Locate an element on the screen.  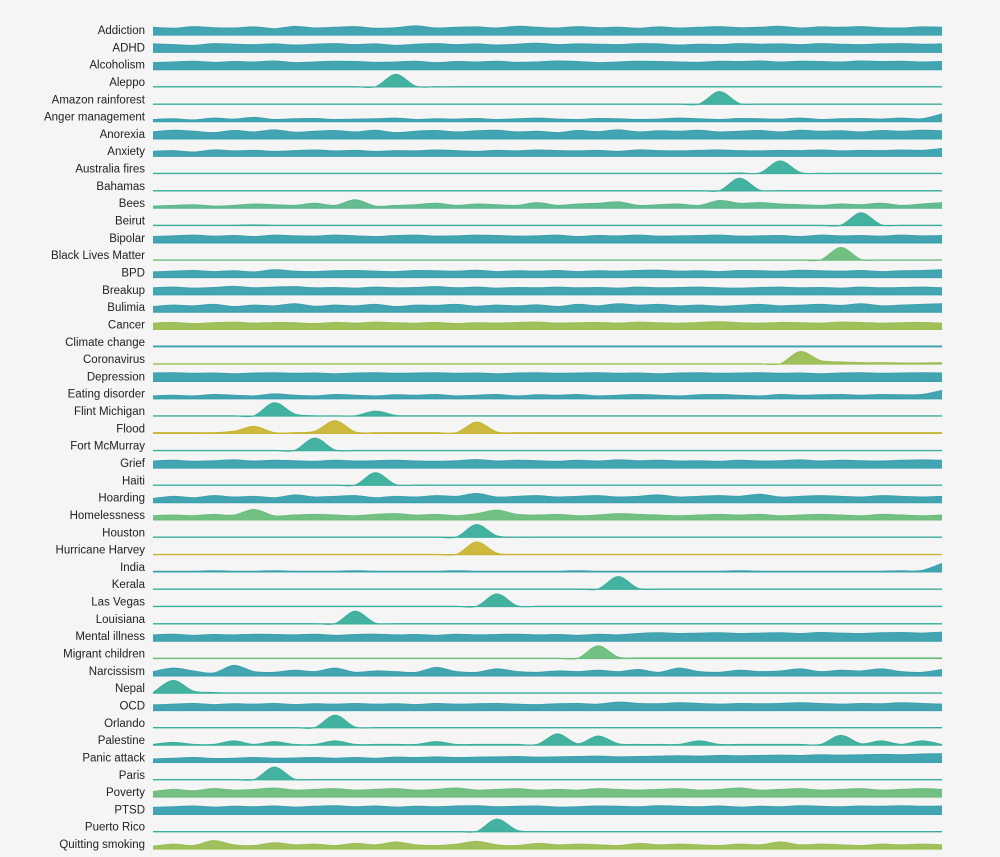
ridge-row-adhd: ADHD is located at coordinates (527, 48).